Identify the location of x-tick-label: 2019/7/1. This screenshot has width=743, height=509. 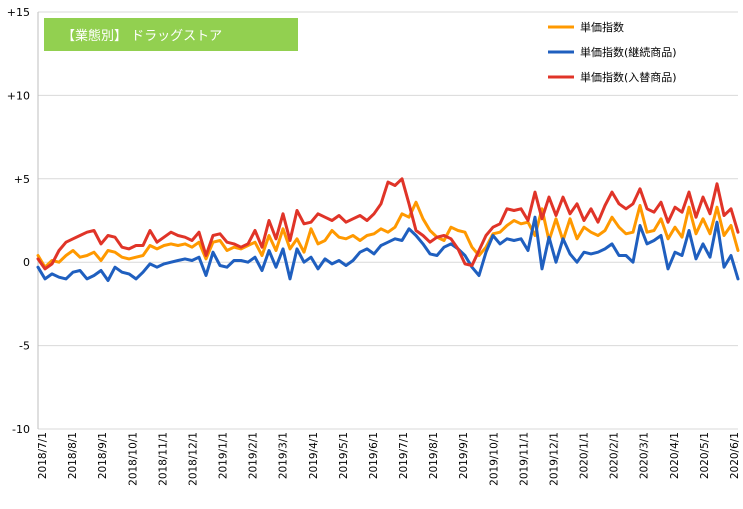
(404, 455).